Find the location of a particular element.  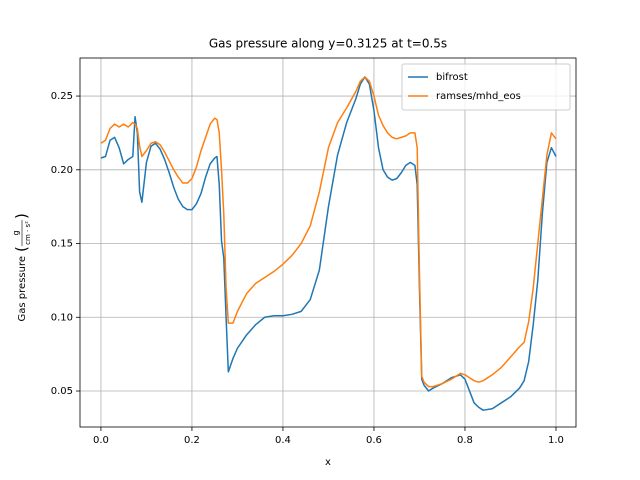

legend-label: ramses/mhd_eos is located at coordinates (478, 96).